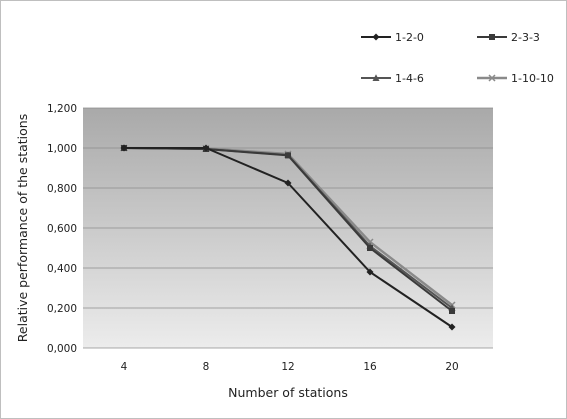 The height and width of the screenshot is (419, 567). I want to click on legend-label: 1-4-6, so click(409, 78).